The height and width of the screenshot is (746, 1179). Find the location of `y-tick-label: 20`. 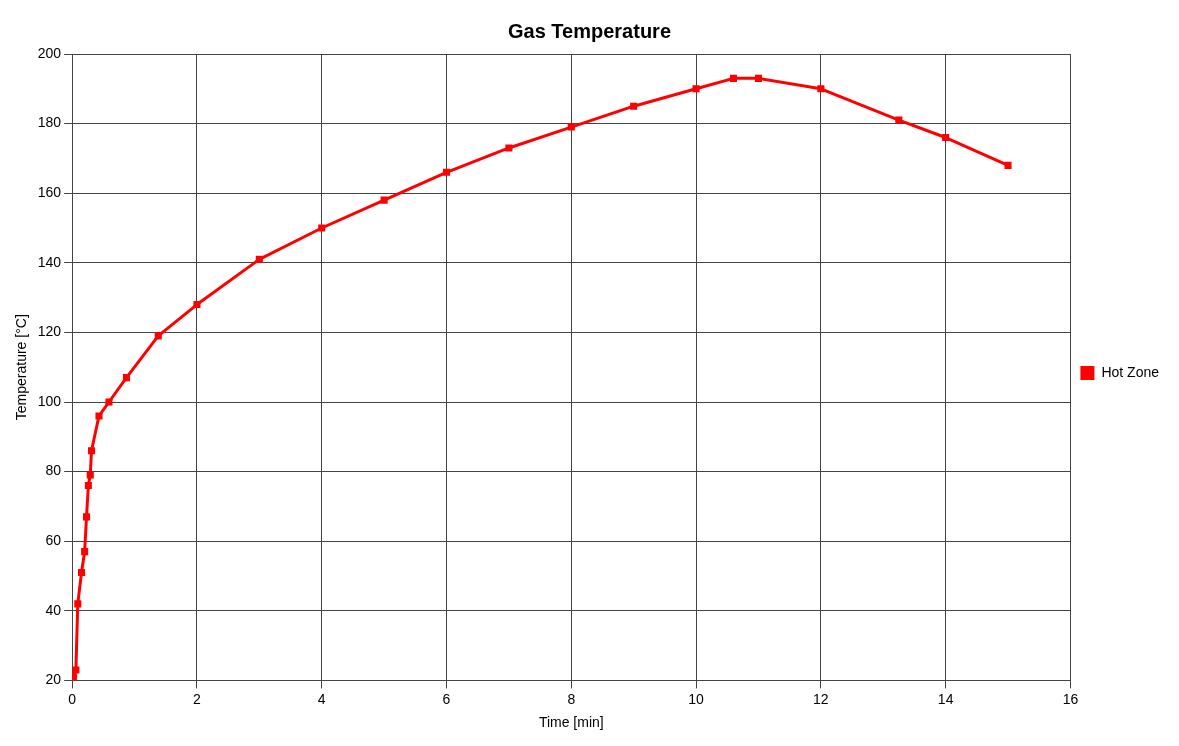

y-tick-label: 20 is located at coordinates (53, 679).